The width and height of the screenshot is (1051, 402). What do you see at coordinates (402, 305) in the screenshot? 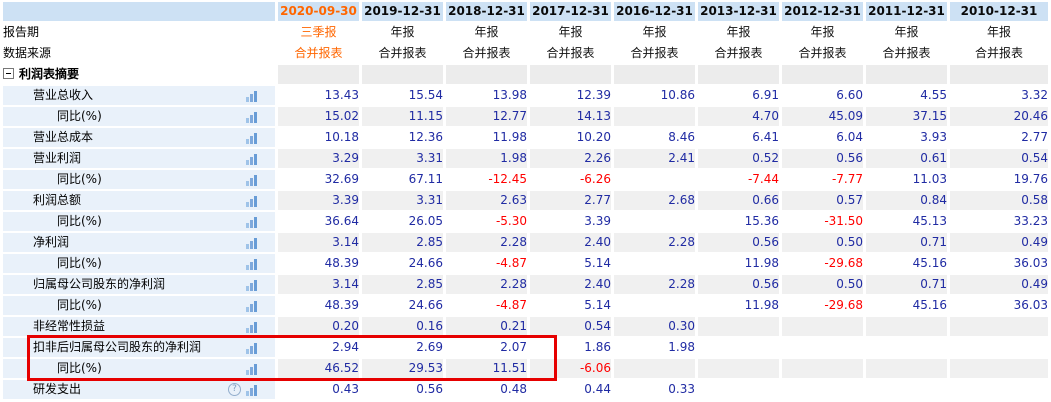
I see `value-cell: 24.66` at bounding box center [402, 305].